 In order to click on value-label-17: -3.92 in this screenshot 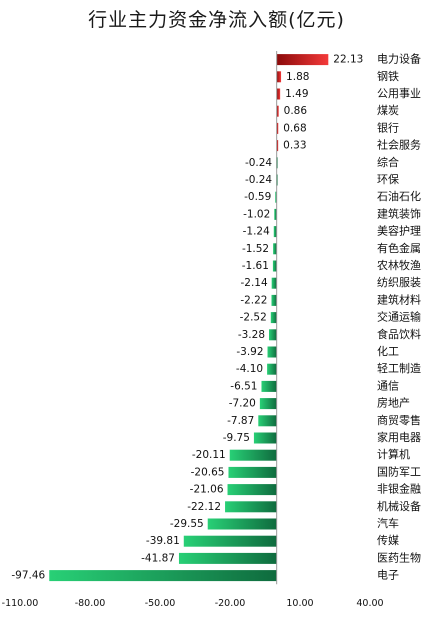, I will do `click(249, 352)`.